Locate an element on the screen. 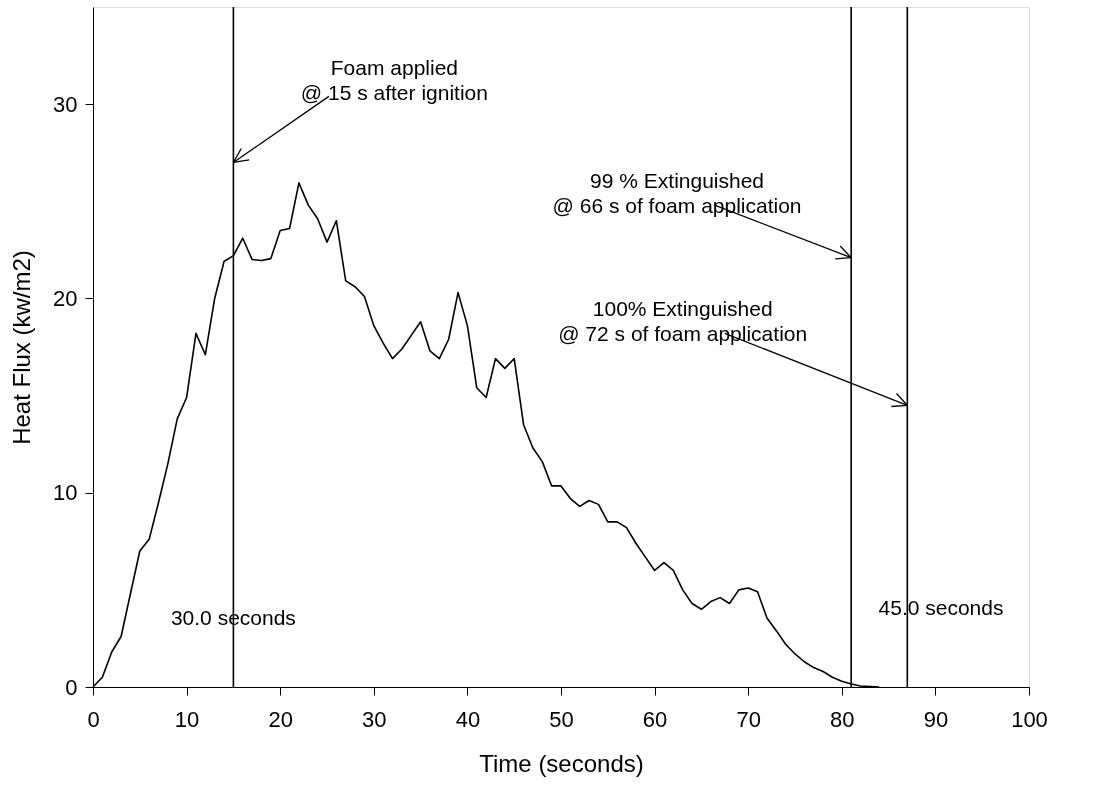 This screenshot has height=801, width=1093. x-tick-label: 10 is located at coordinates (187, 719).